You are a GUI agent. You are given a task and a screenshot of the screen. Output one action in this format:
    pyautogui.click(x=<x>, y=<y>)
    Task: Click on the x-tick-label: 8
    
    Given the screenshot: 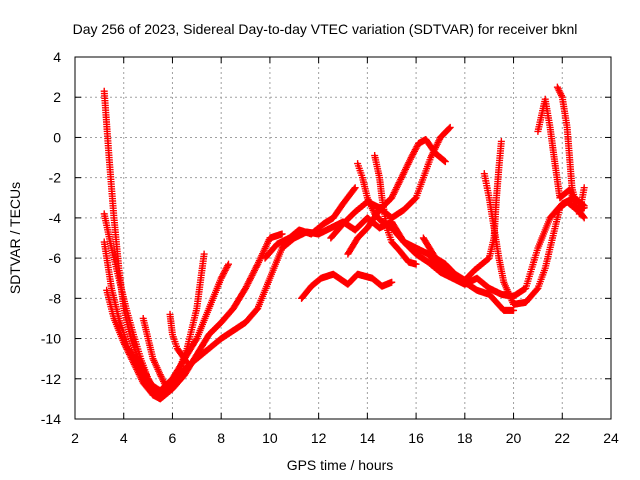 What is the action you would take?
    pyautogui.click(x=221, y=438)
    